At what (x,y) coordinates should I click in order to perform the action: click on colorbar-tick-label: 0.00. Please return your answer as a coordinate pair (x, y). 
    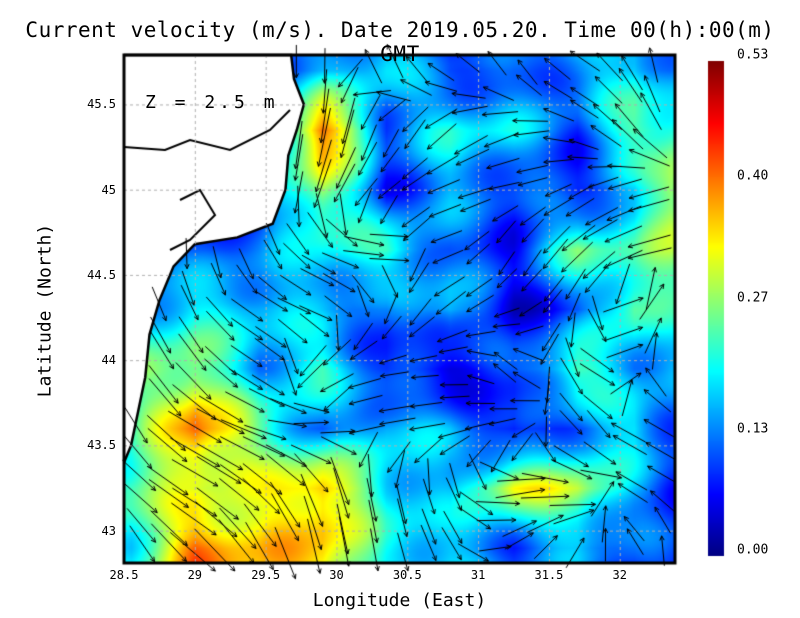
    Looking at the image, I should click on (753, 550).